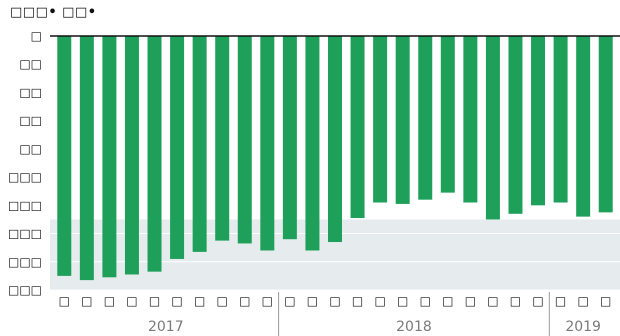 The height and width of the screenshot is (336, 620). I want to click on y-tick-label: □, so click(36, 36).